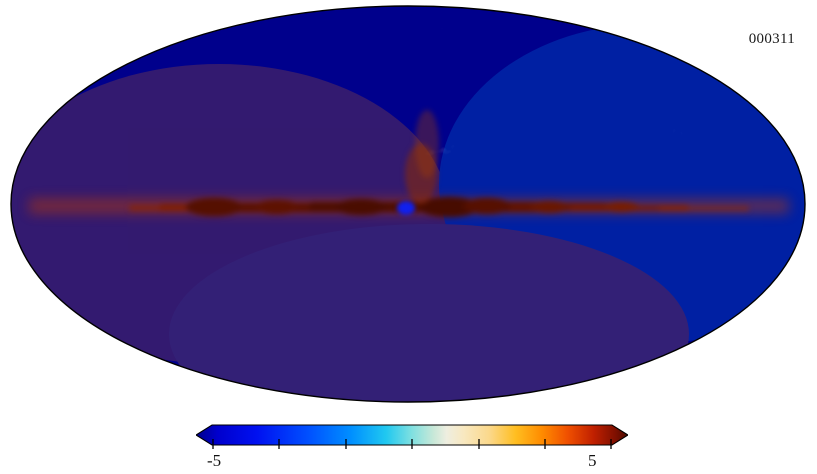 The image size is (817, 474). I want to click on corner-id-label: 000311, so click(771, 39).